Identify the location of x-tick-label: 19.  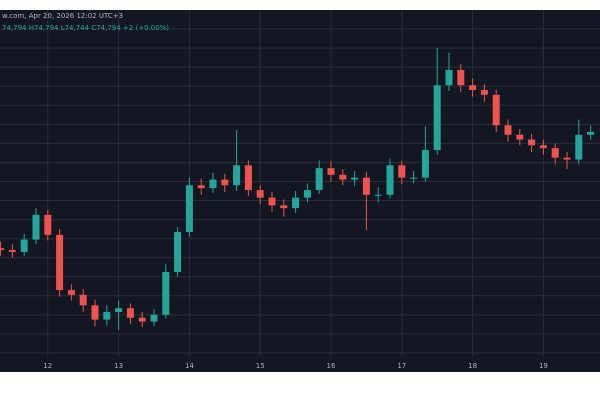
(543, 366).